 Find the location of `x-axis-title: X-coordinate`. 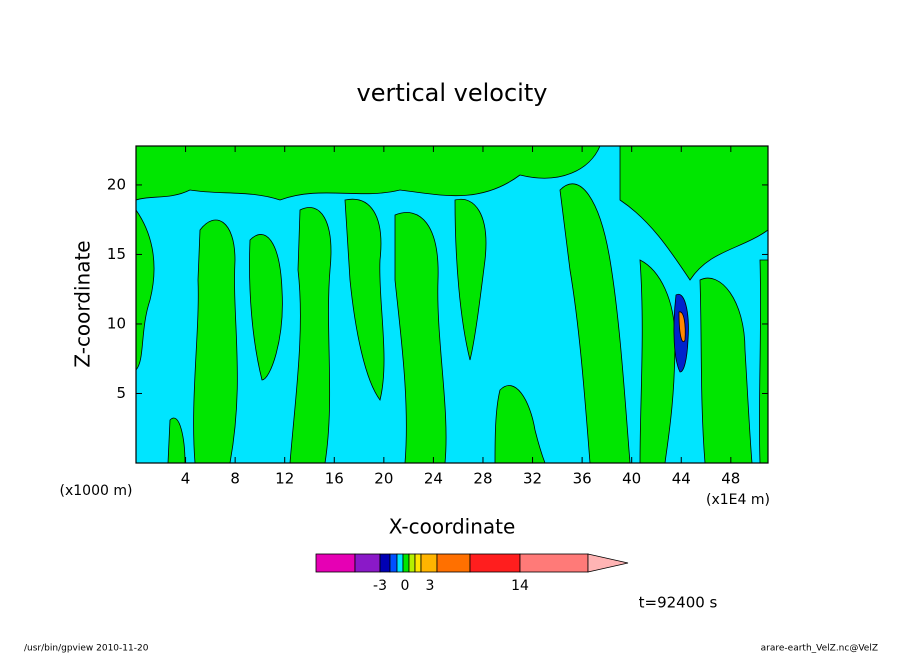

x-axis-title: X-coordinate is located at coordinates (452, 527).